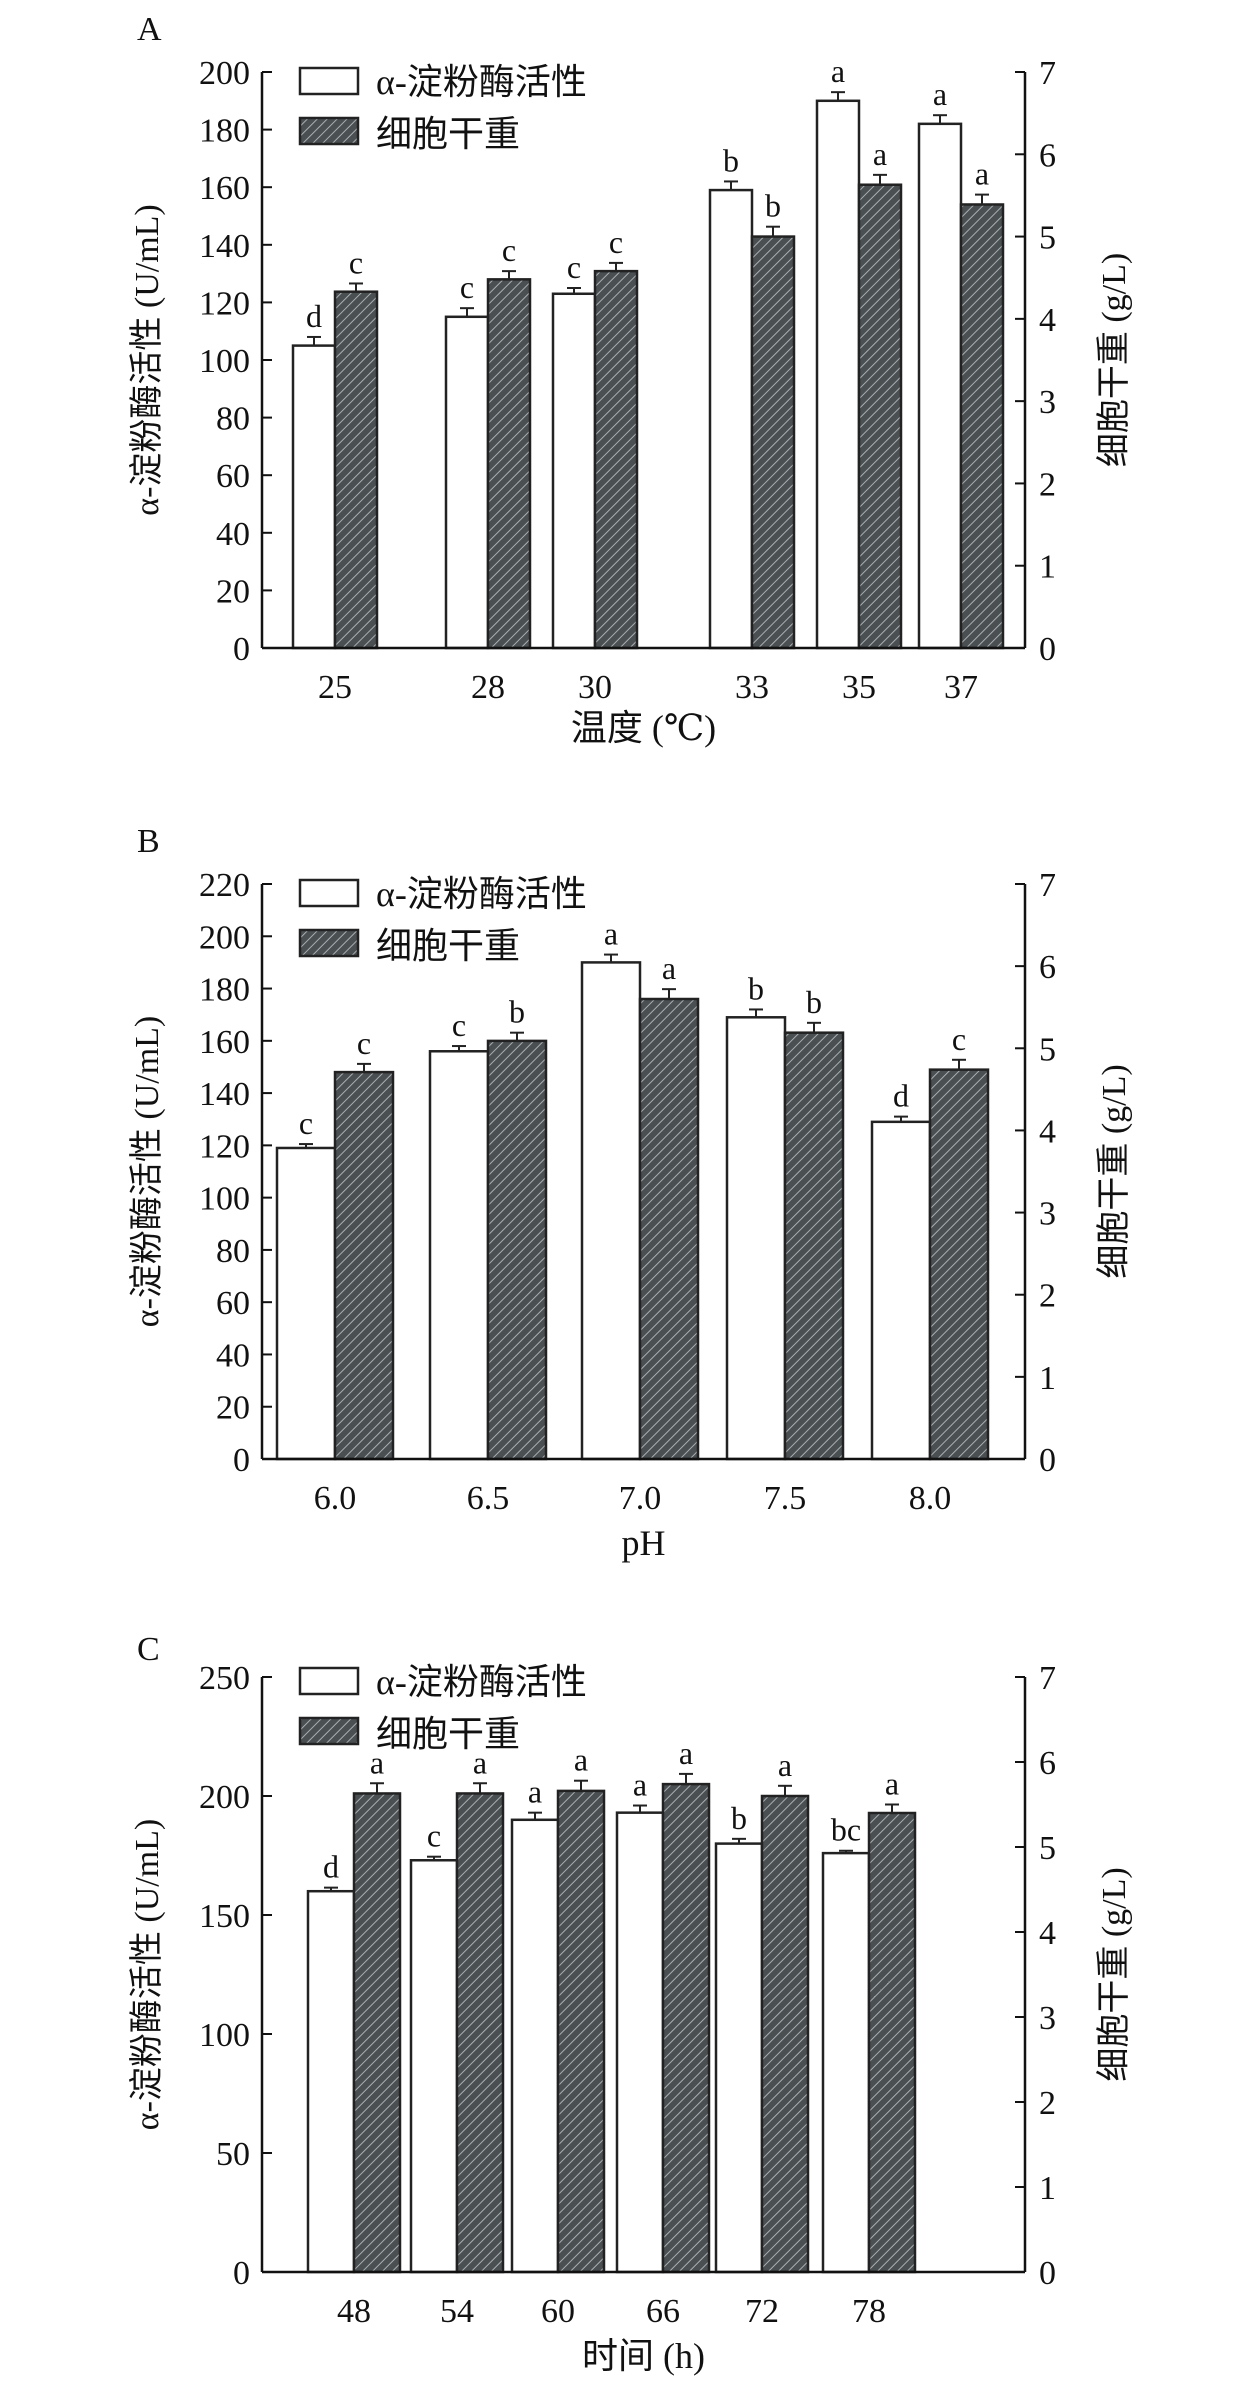 This screenshot has height=2396, width=1260. What do you see at coordinates (233, 1303) in the screenshot?
I see `y-tick-label: 60` at bounding box center [233, 1303].